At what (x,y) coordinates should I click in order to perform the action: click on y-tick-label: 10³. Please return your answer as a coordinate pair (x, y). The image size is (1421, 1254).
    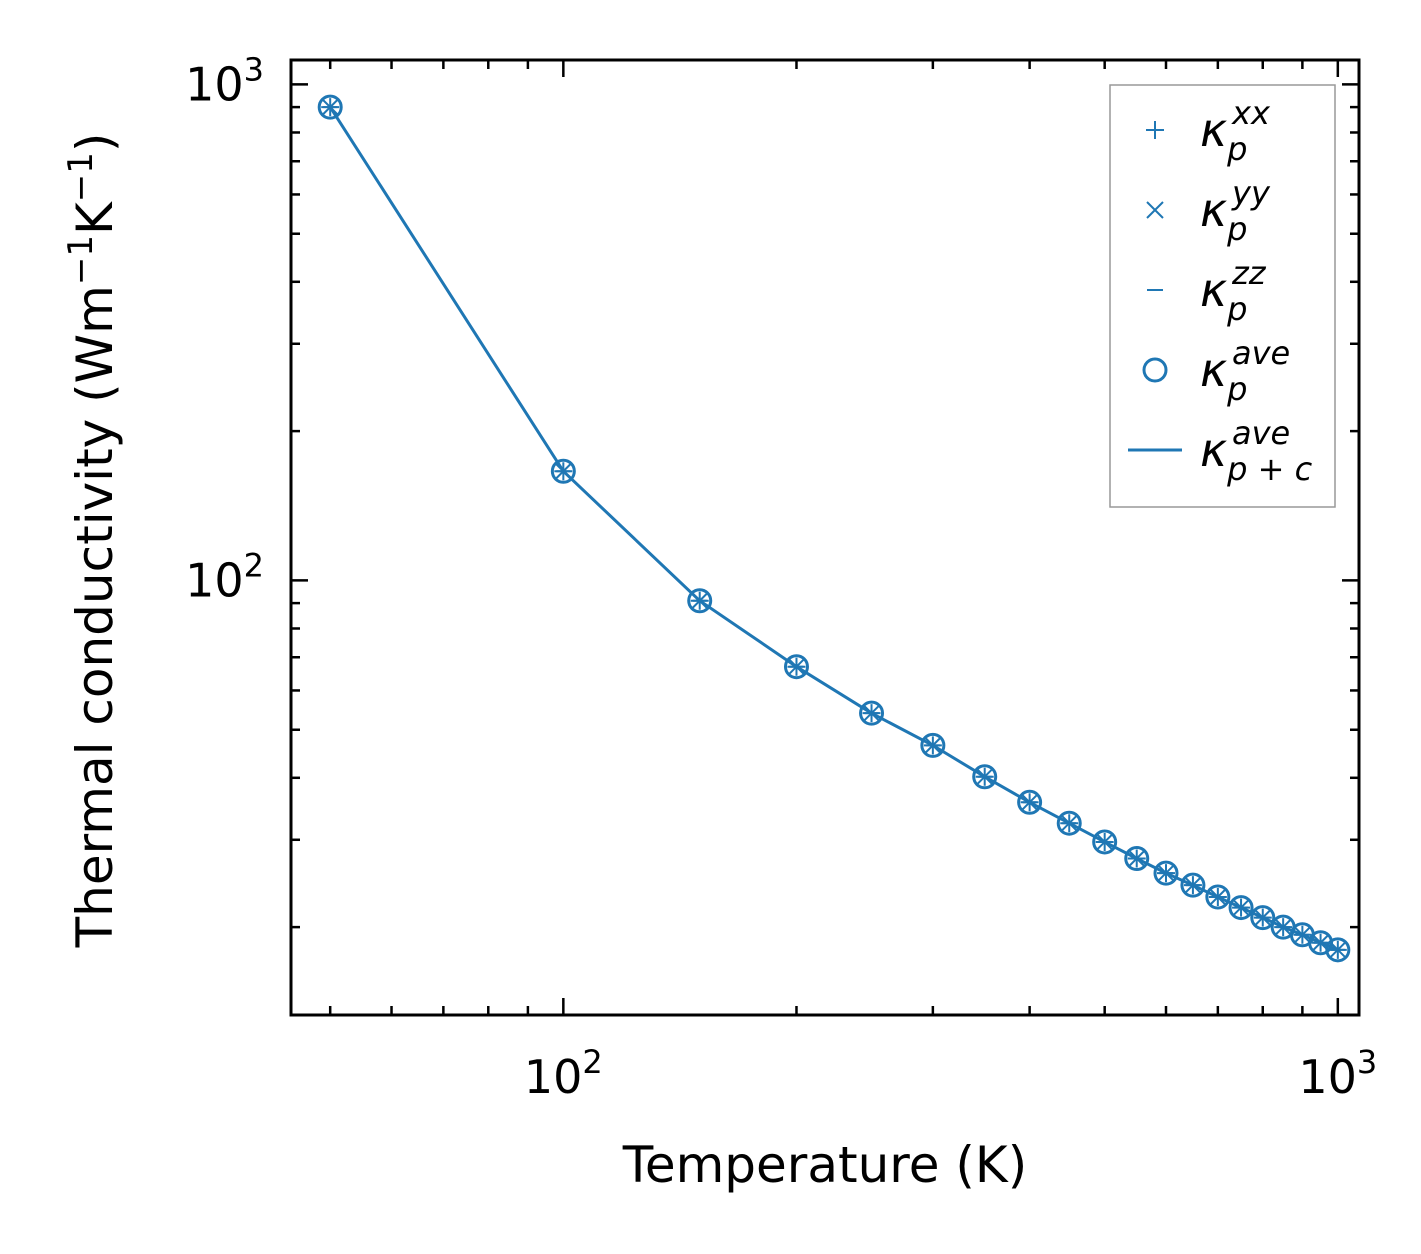
    Looking at the image, I should click on (224, 80).